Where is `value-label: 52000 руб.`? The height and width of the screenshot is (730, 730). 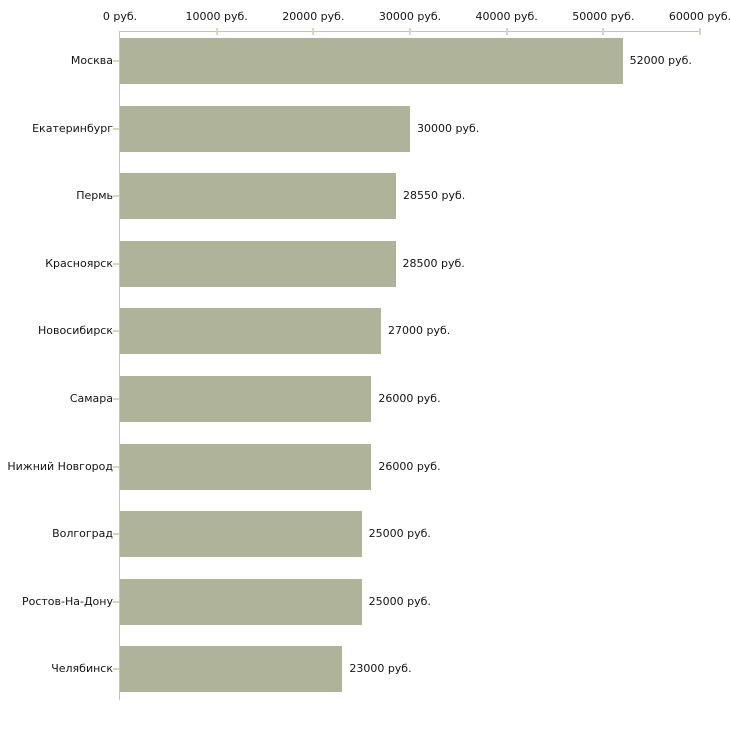 value-label: 52000 руб. is located at coordinates (660, 60).